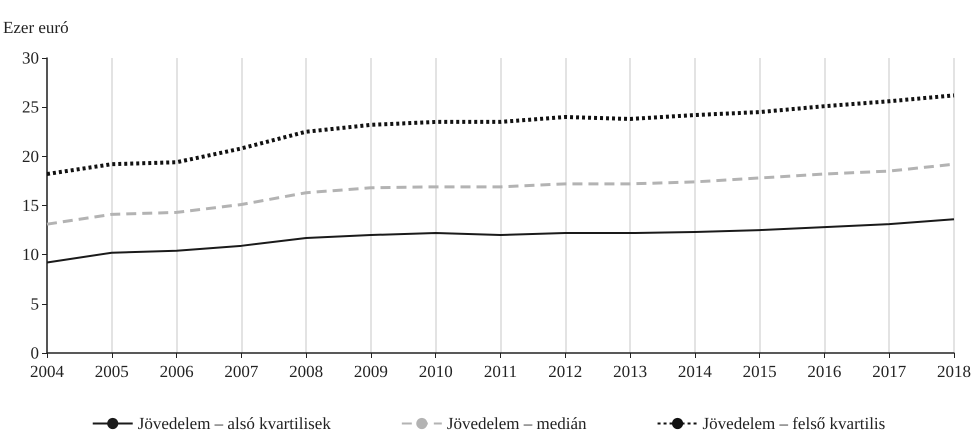  Describe the element at coordinates (241, 371) in the screenshot. I see `x-tick-label: 2007` at that location.